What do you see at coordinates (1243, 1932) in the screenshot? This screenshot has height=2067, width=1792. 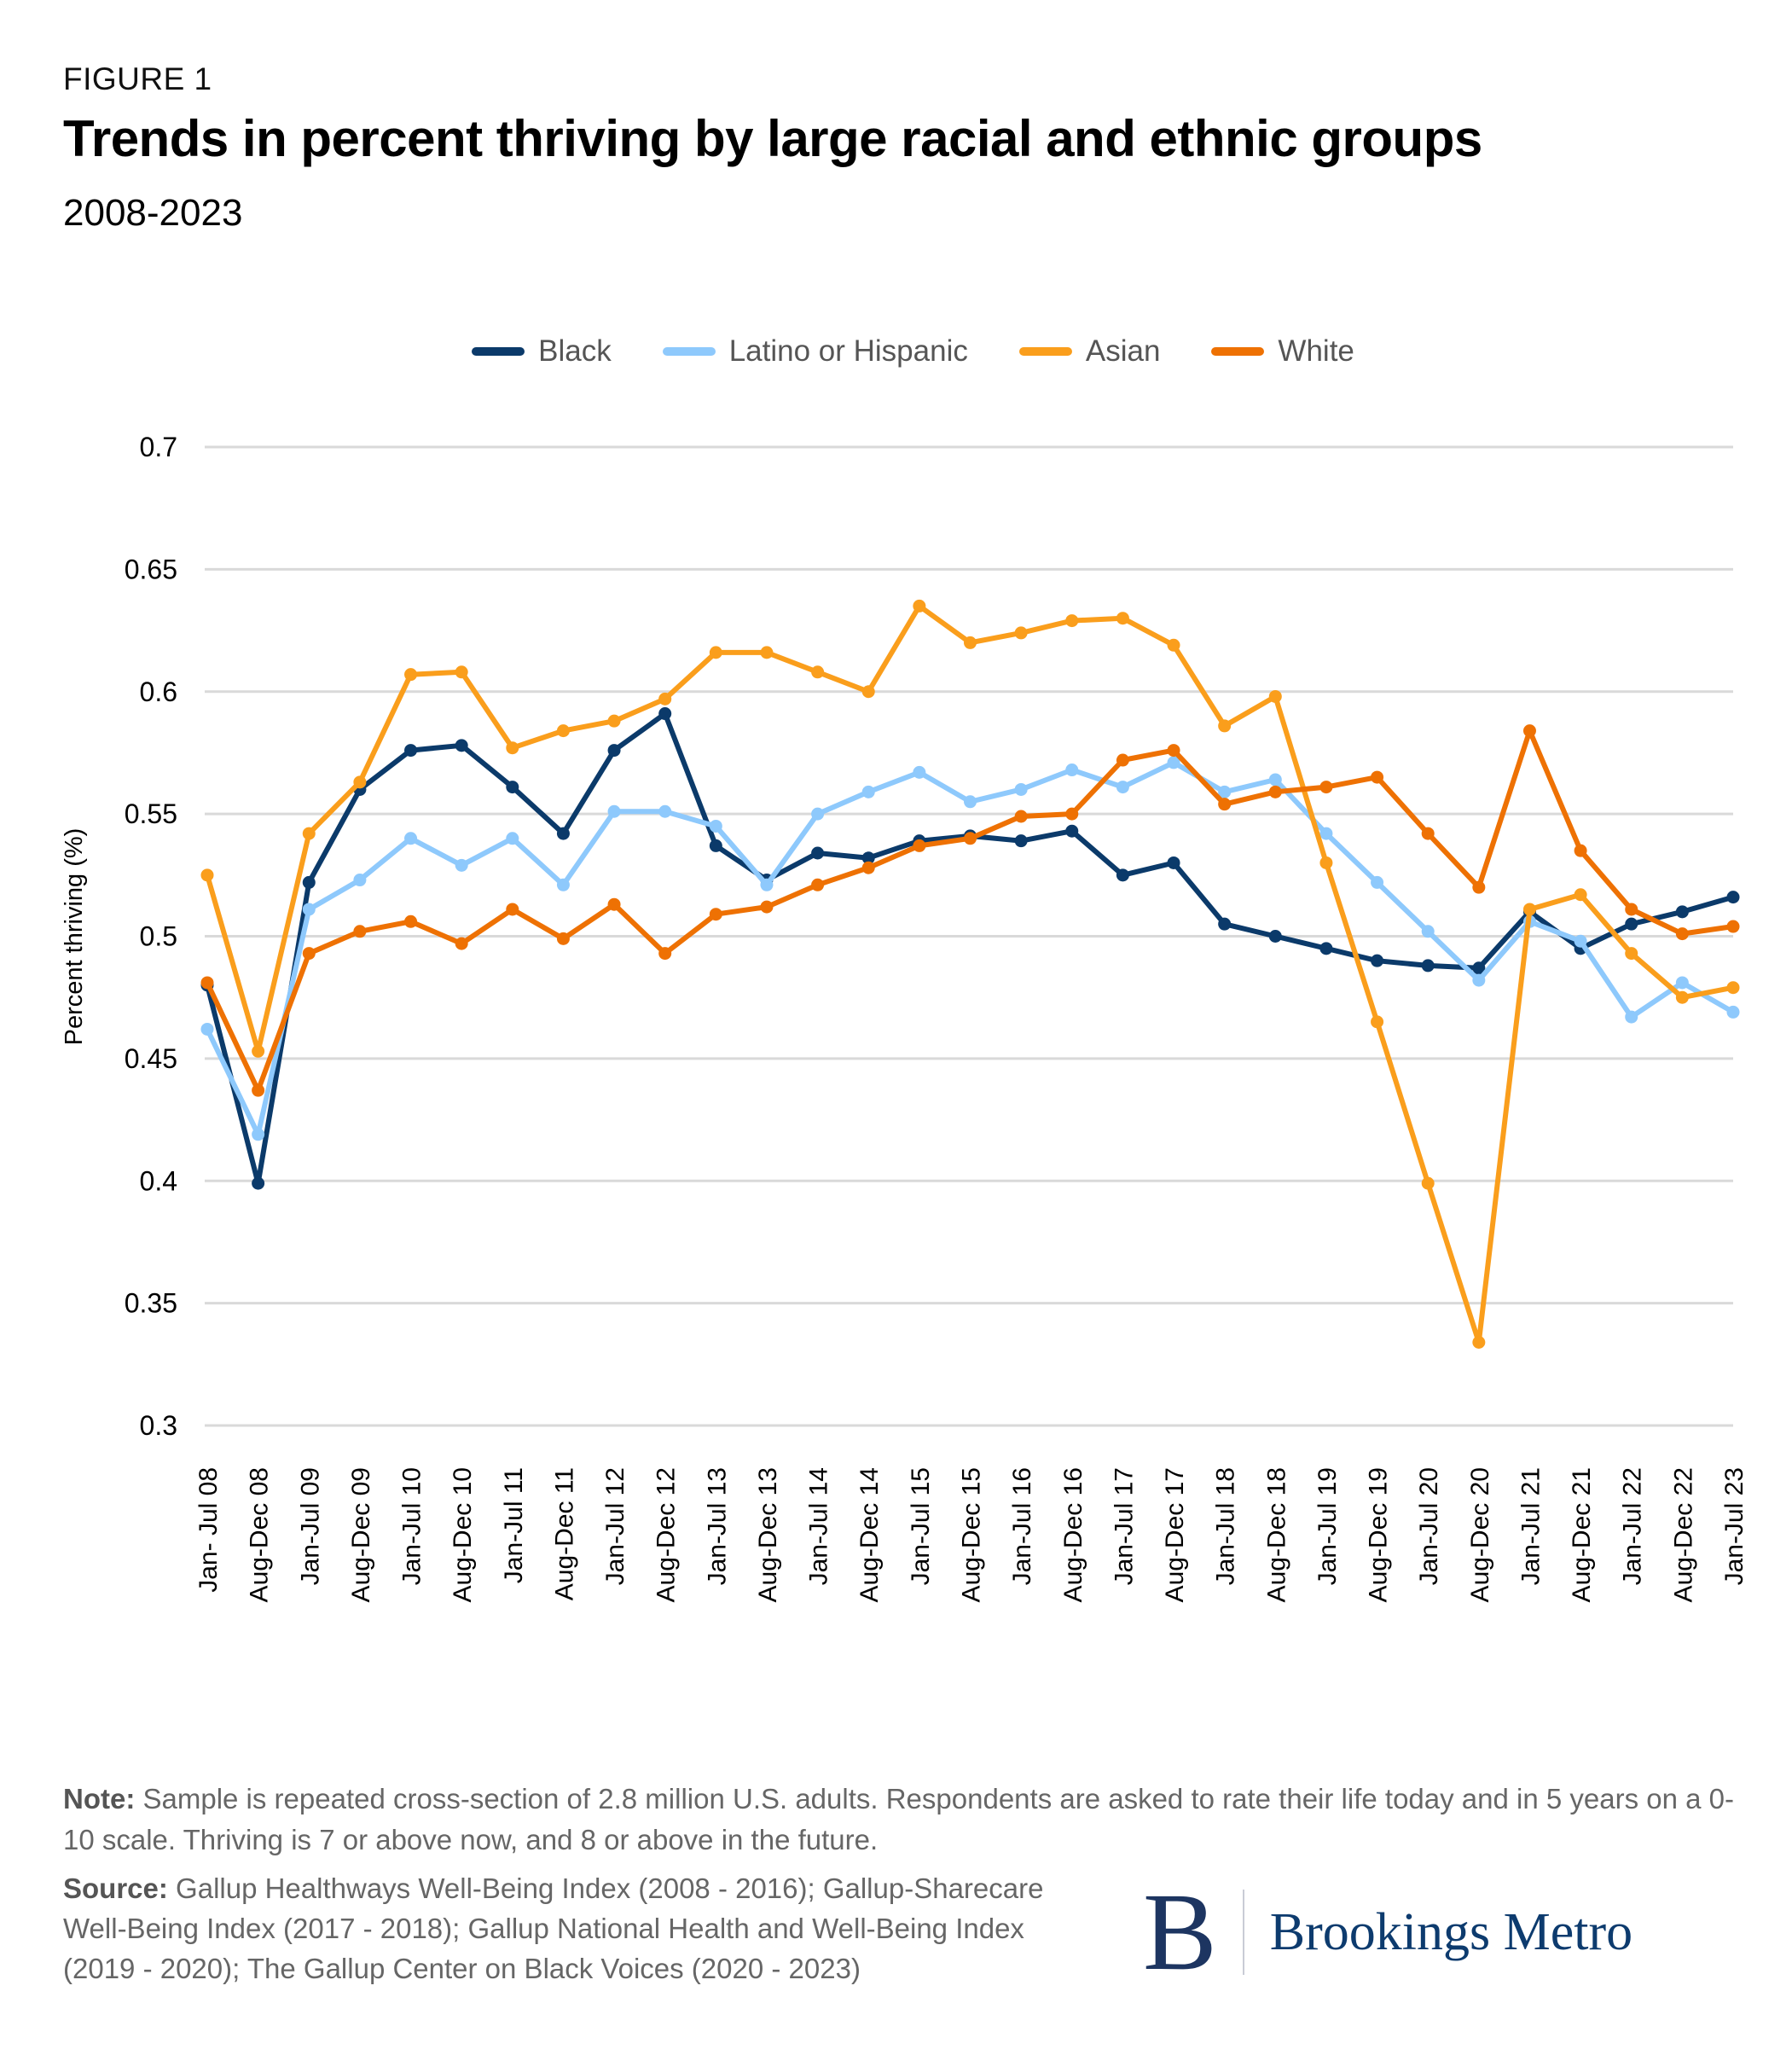 I see `logo-divider` at bounding box center [1243, 1932].